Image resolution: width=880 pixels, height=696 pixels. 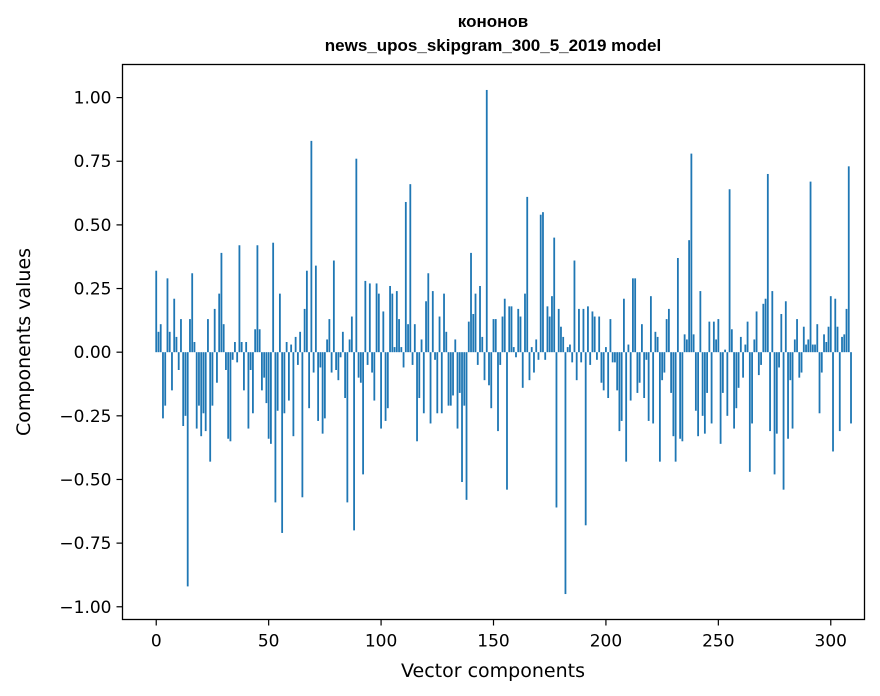 What do you see at coordinates (93, 99) in the screenshot?
I see `y-tick-label: 1.00` at bounding box center [93, 99].